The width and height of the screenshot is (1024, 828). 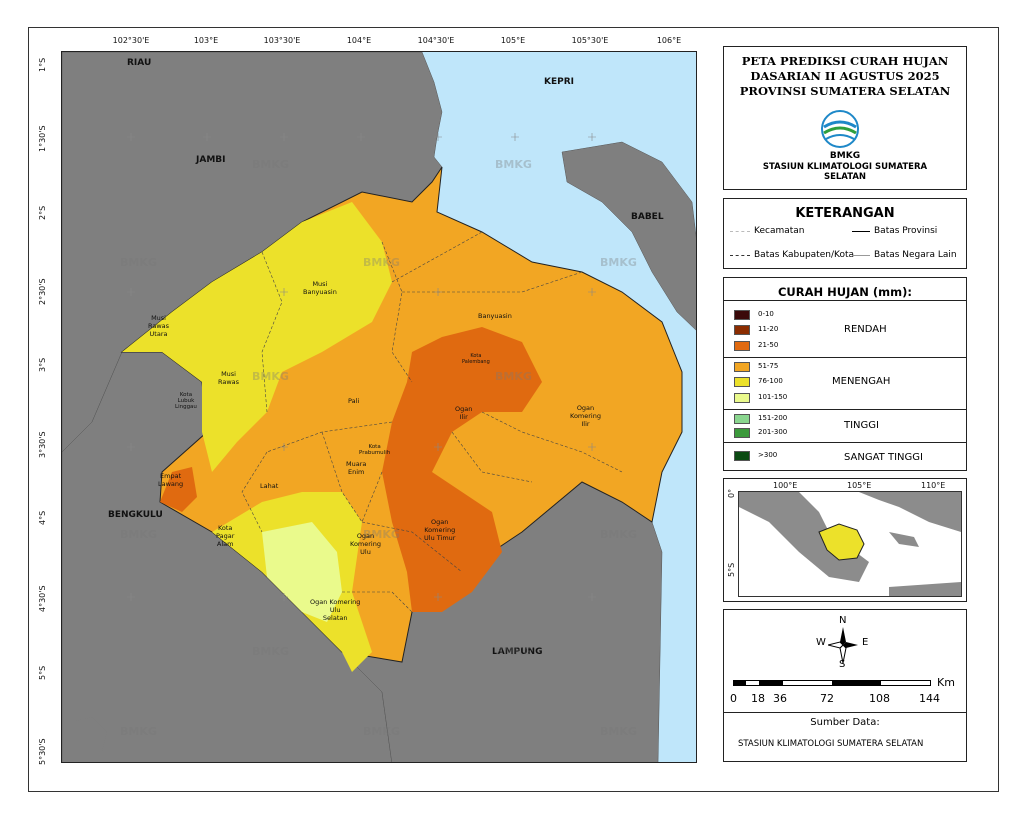 I want to click on lat-tick: 4°S, so click(x=42, y=517).